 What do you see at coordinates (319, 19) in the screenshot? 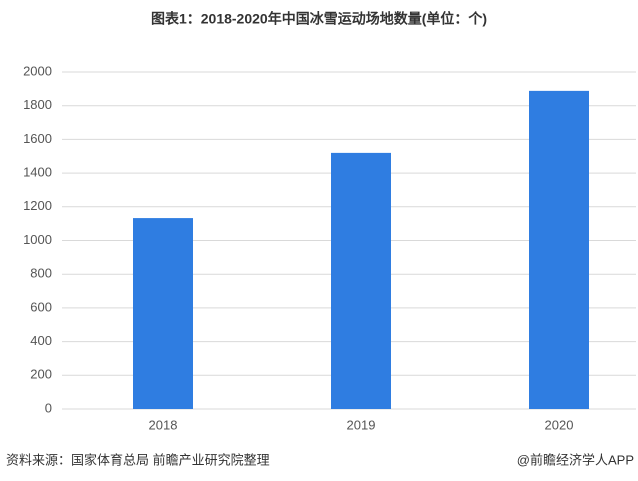
I see `chart-title: 图表1：2018-2020年中国冰雪运动场地数量(单位：个)` at bounding box center [319, 19].